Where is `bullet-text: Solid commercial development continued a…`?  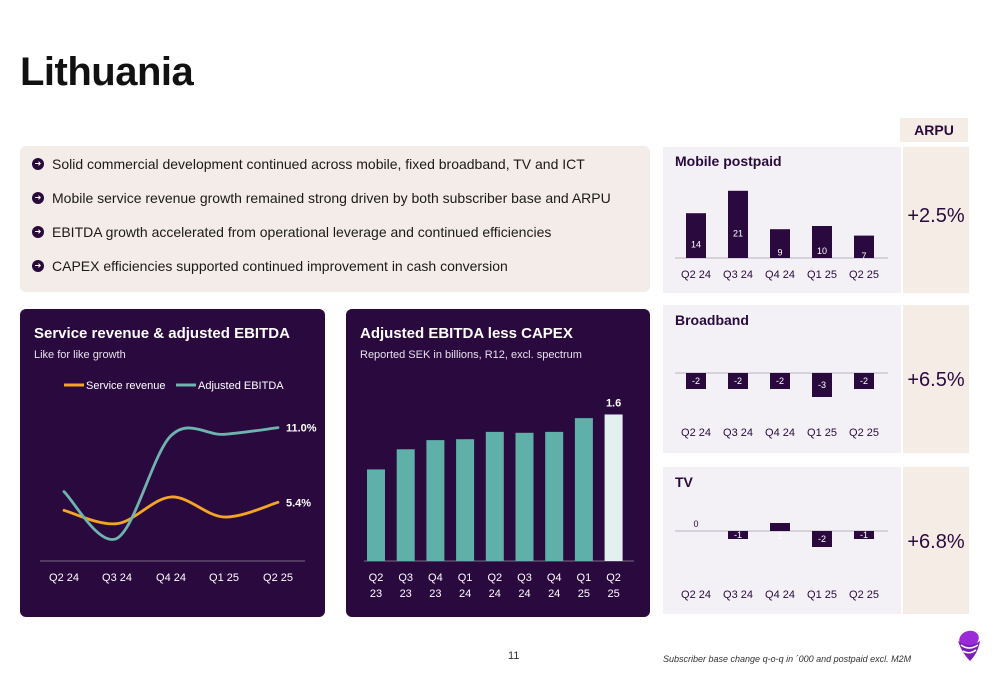
bullet-text: Solid commercial development continued a… is located at coordinates (318, 164).